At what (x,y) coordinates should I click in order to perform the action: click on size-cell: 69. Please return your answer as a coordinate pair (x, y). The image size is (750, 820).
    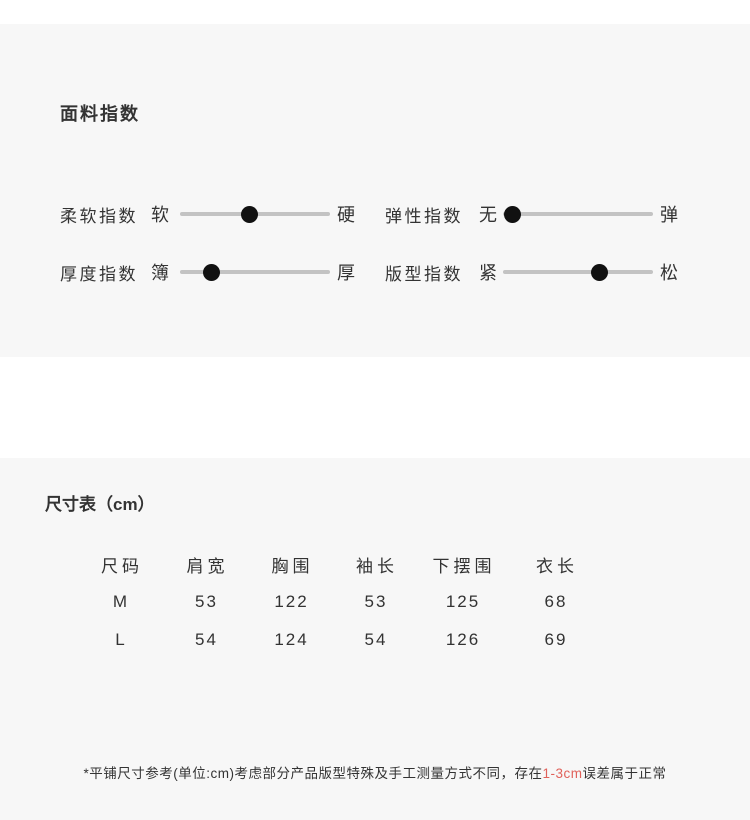
    Looking at the image, I should click on (556, 639).